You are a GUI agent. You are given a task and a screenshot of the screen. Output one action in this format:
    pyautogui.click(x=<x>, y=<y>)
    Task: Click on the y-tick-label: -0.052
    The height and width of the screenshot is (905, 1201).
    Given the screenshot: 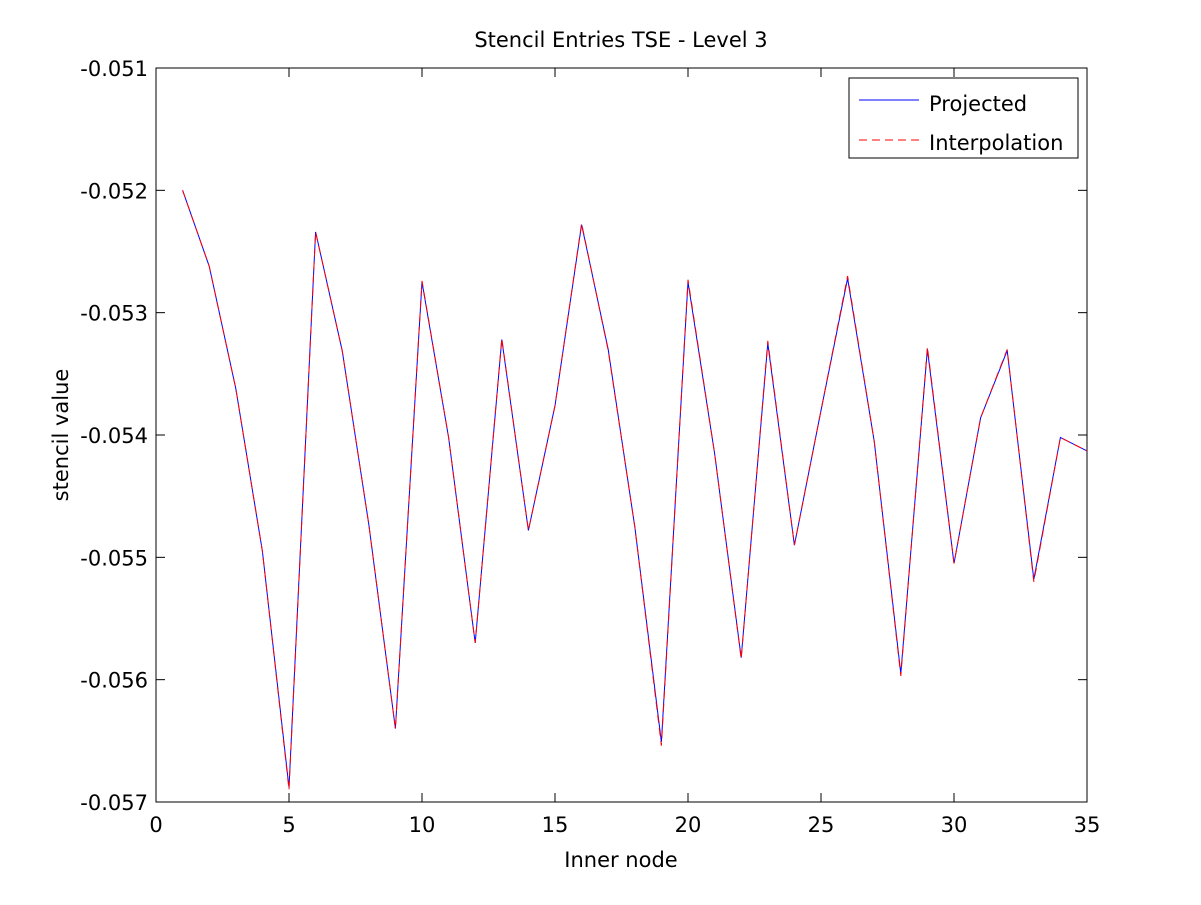 What is the action you would take?
    pyautogui.click(x=114, y=191)
    